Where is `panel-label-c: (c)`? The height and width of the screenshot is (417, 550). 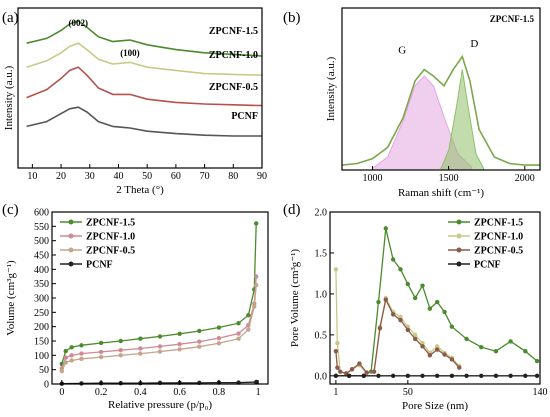 panel-label-c: (c) is located at coordinates (10, 210).